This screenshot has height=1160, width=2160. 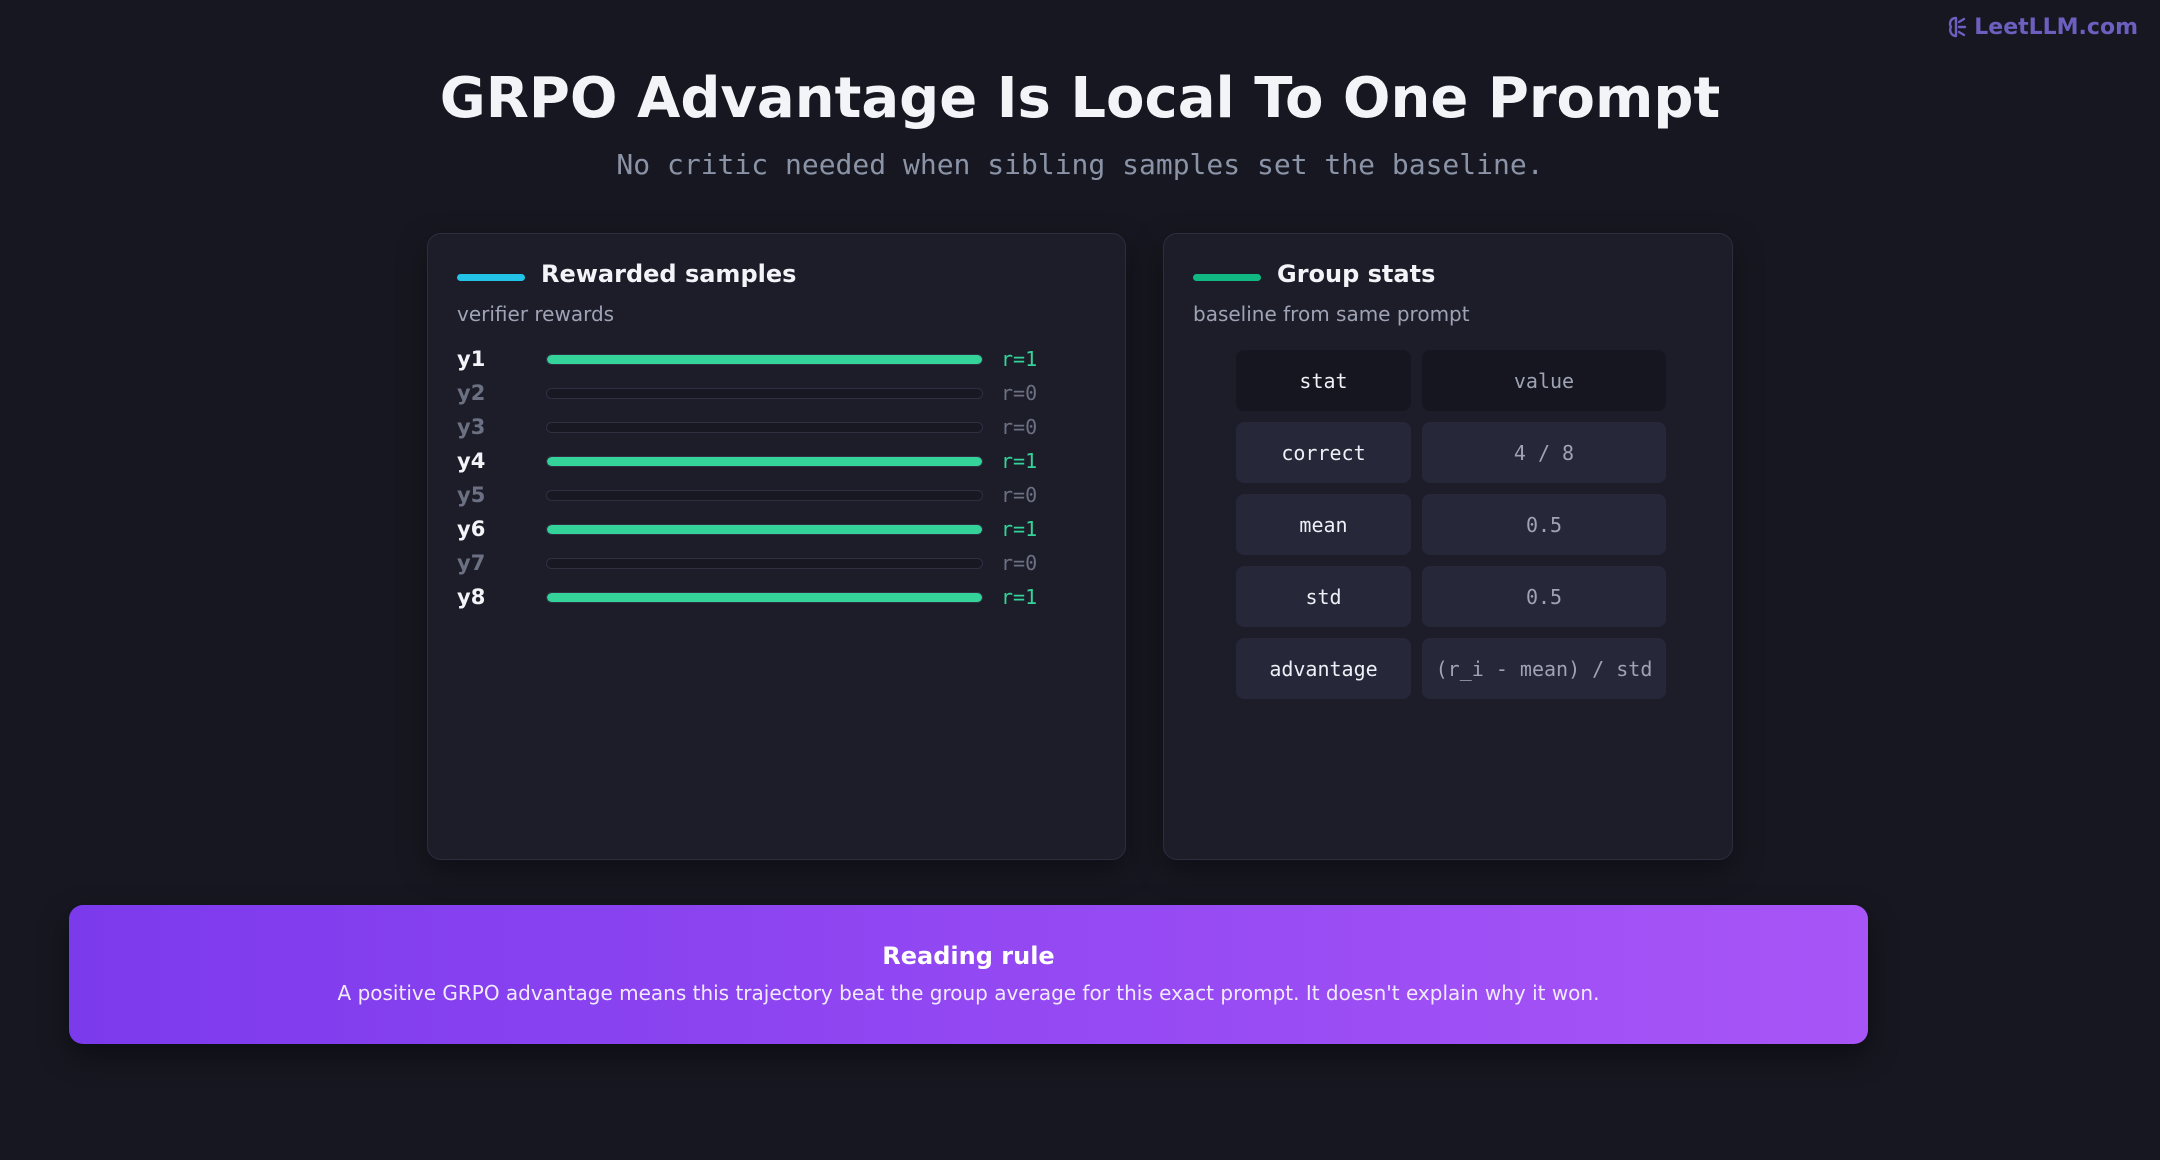 What do you see at coordinates (1958, 27) in the screenshot?
I see `logo-icon` at bounding box center [1958, 27].